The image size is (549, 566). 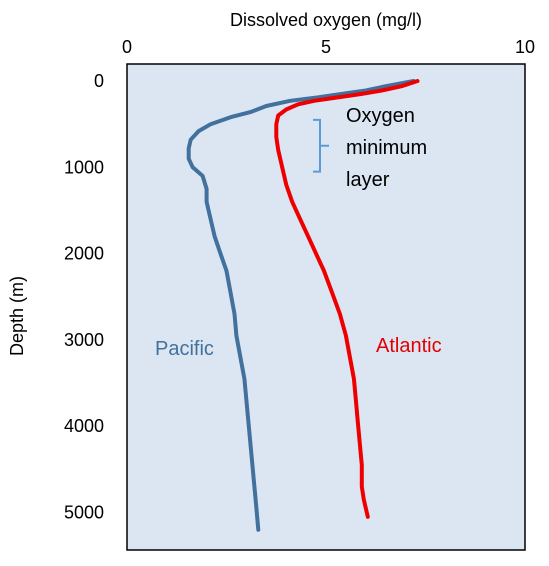 What do you see at coordinates (17, 316) in the screenshot?
I see `y-axis-title: Depth (m)` at bounding box center [17, 316].